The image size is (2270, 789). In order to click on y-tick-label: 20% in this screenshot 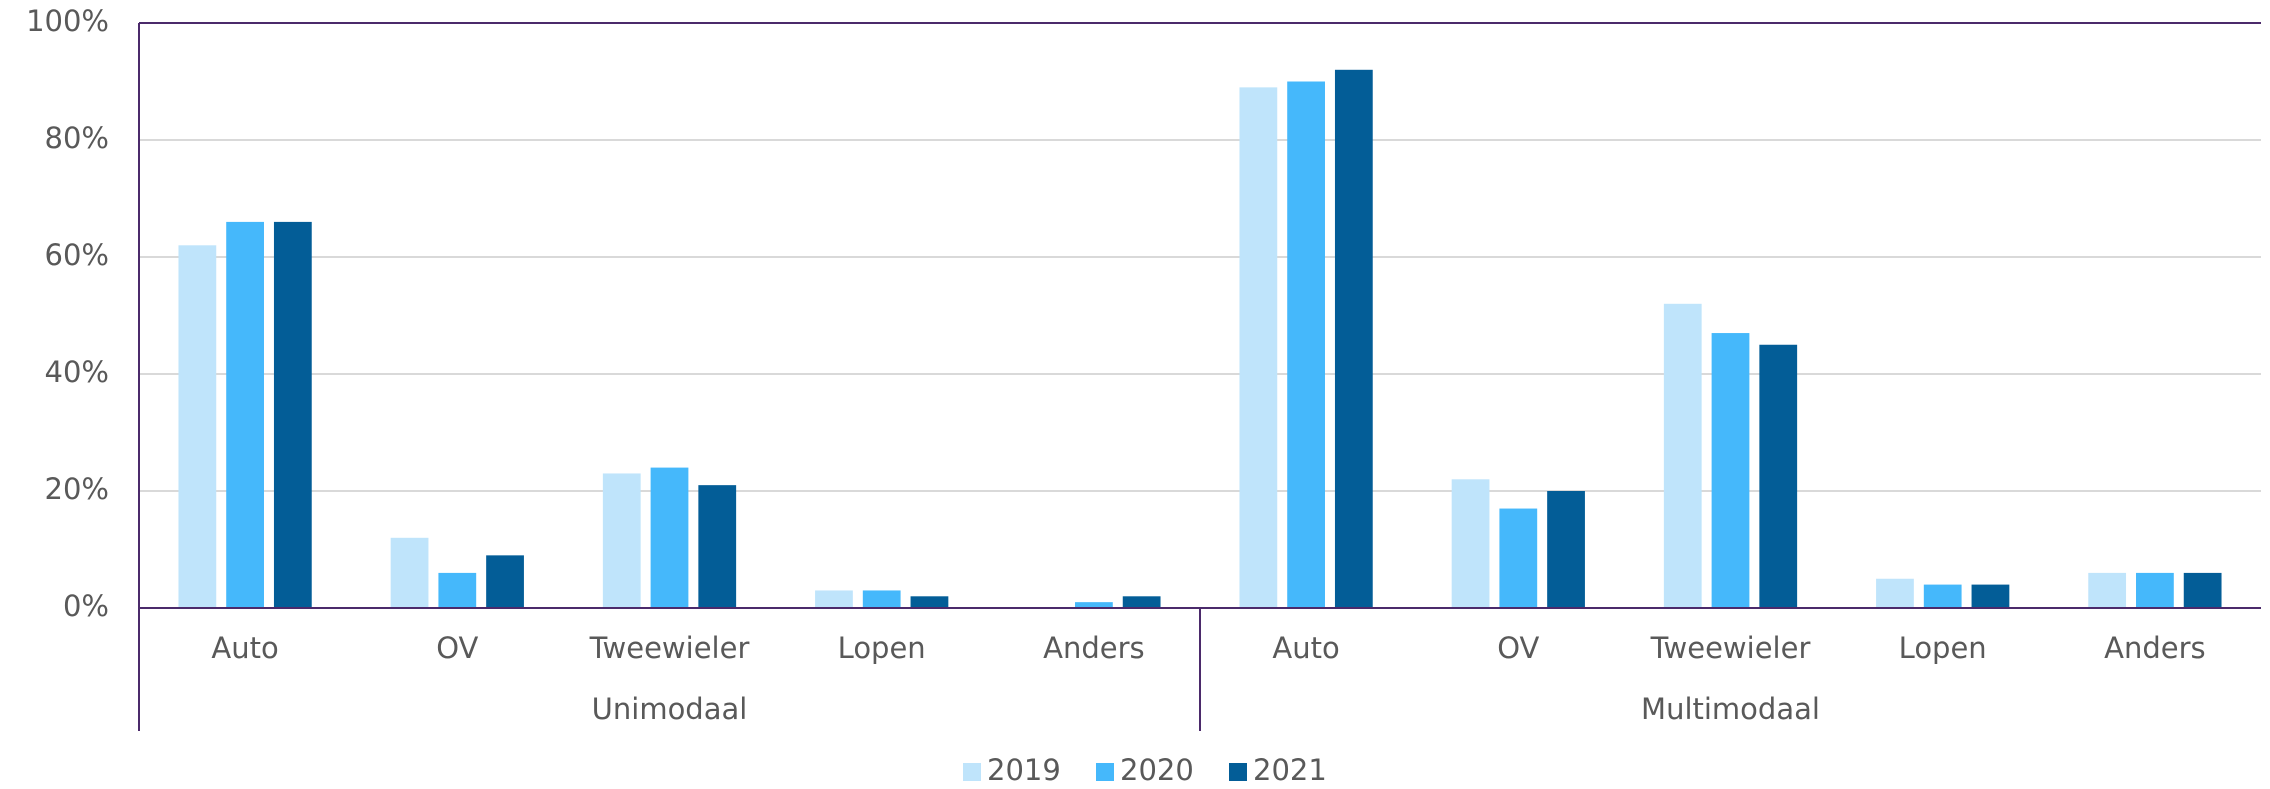, I will do `click(77, 489)`.